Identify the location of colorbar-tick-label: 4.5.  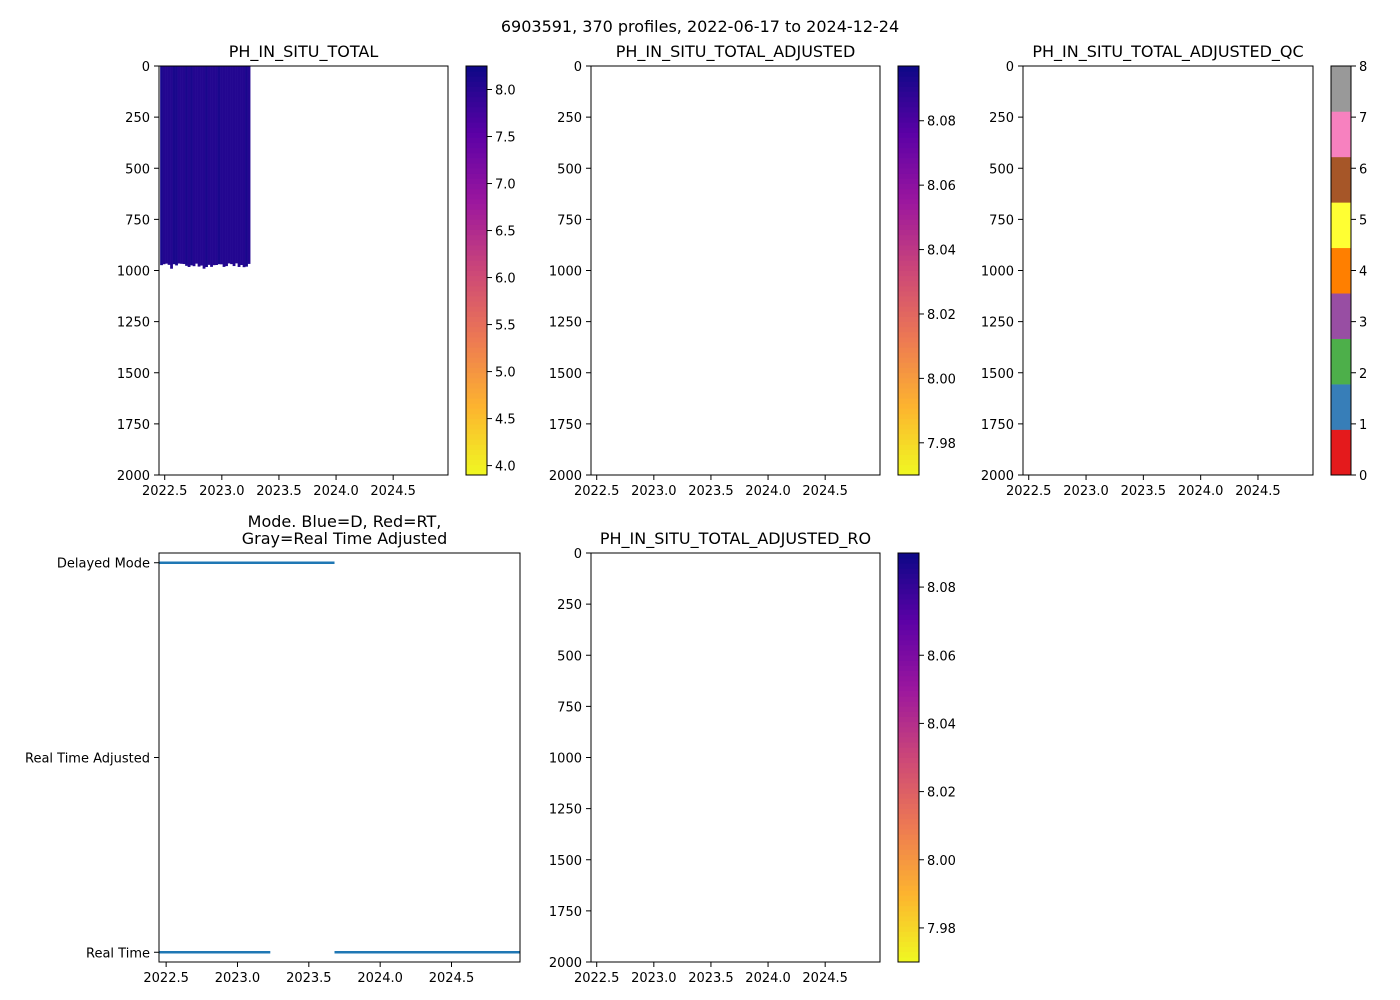
(505, 420).